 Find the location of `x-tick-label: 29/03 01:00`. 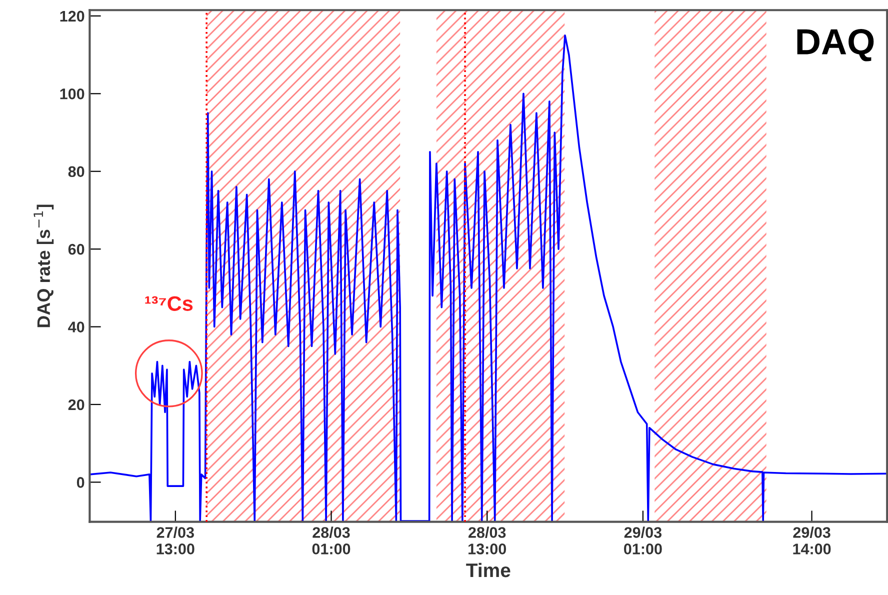

x-tick-label: 29/03 01:00 is located at coordinates (643, 540).